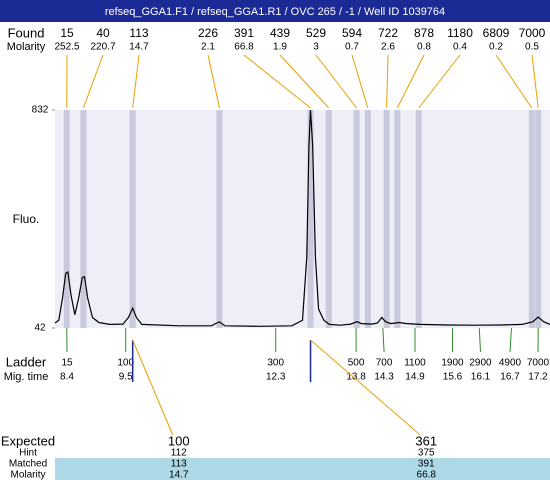 The width and height of the screenshot is (550, 480). I want to click on found-size: 529, so click(316, 33).